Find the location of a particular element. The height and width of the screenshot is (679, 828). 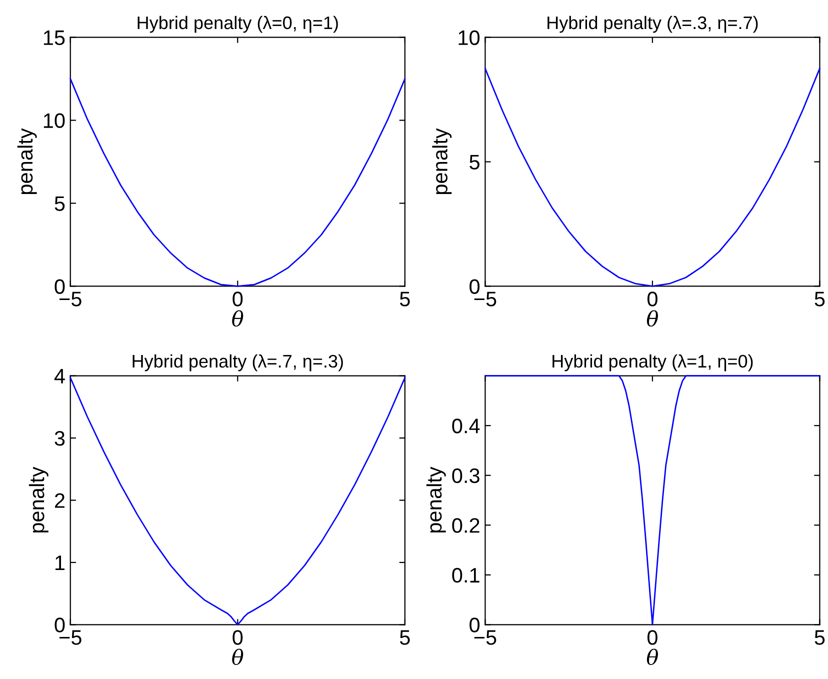

y-tick-label: 2 is located at coordinates (59, 500).